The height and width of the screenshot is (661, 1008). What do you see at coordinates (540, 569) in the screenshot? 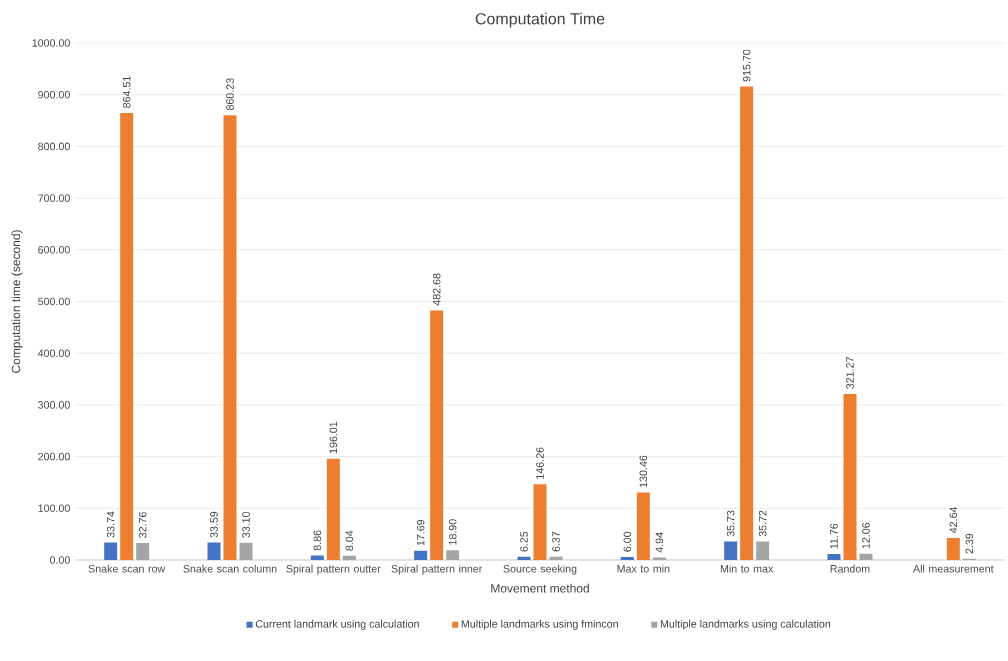
I see `x-tick-label: Source seeking` at bounding box center [540, 569].